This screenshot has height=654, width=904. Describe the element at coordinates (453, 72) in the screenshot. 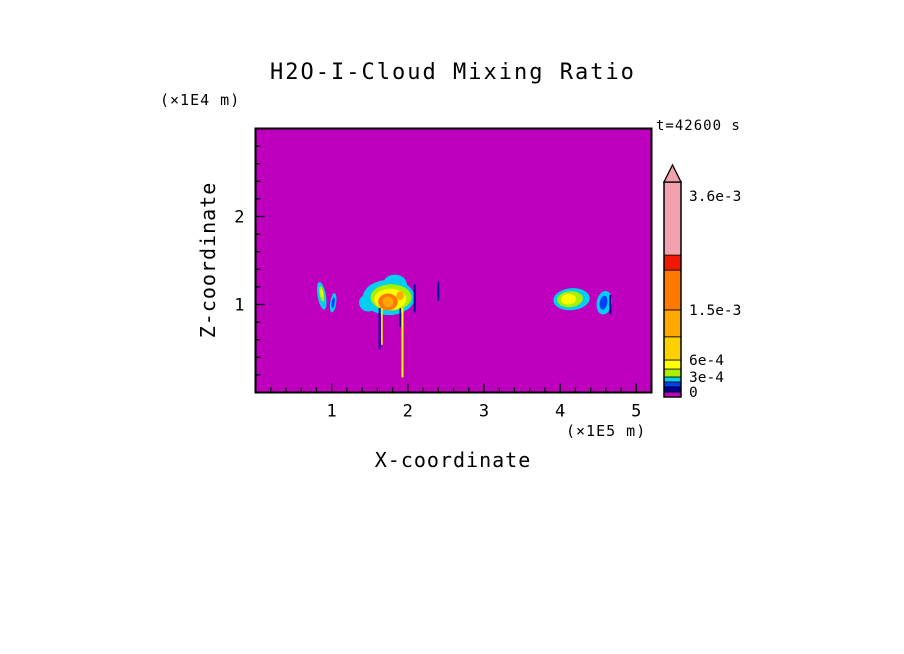

I see `chart-title: H2O-I-Cloud Mixing Ratio` at that location.